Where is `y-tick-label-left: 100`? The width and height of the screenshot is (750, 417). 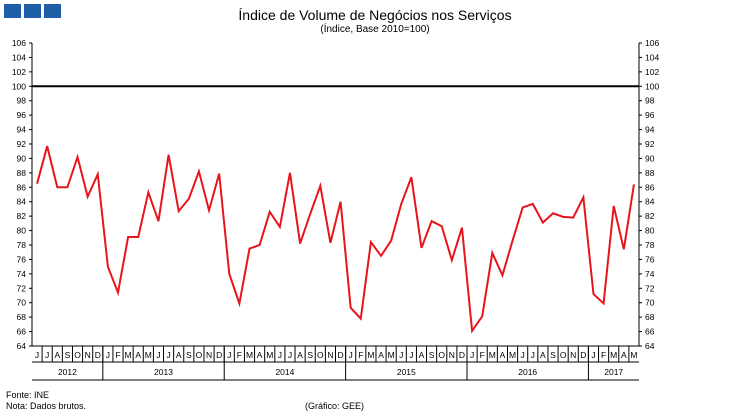
y-tick-label-left: 100 is located at coordinates (19, 86).